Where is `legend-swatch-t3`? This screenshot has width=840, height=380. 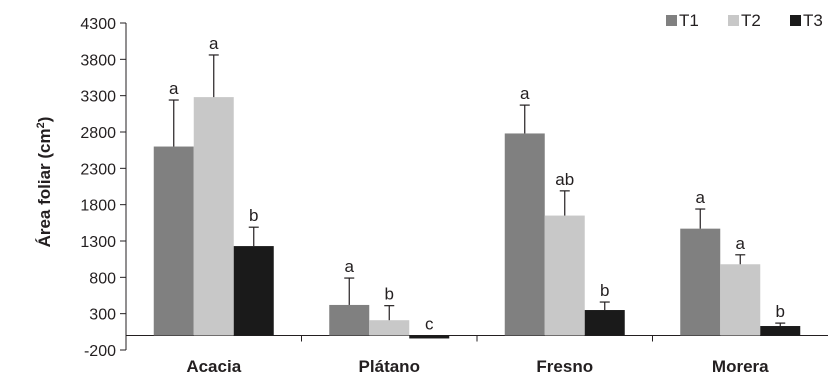 legend-swatch-t3 is located at coordinates (795, 20).